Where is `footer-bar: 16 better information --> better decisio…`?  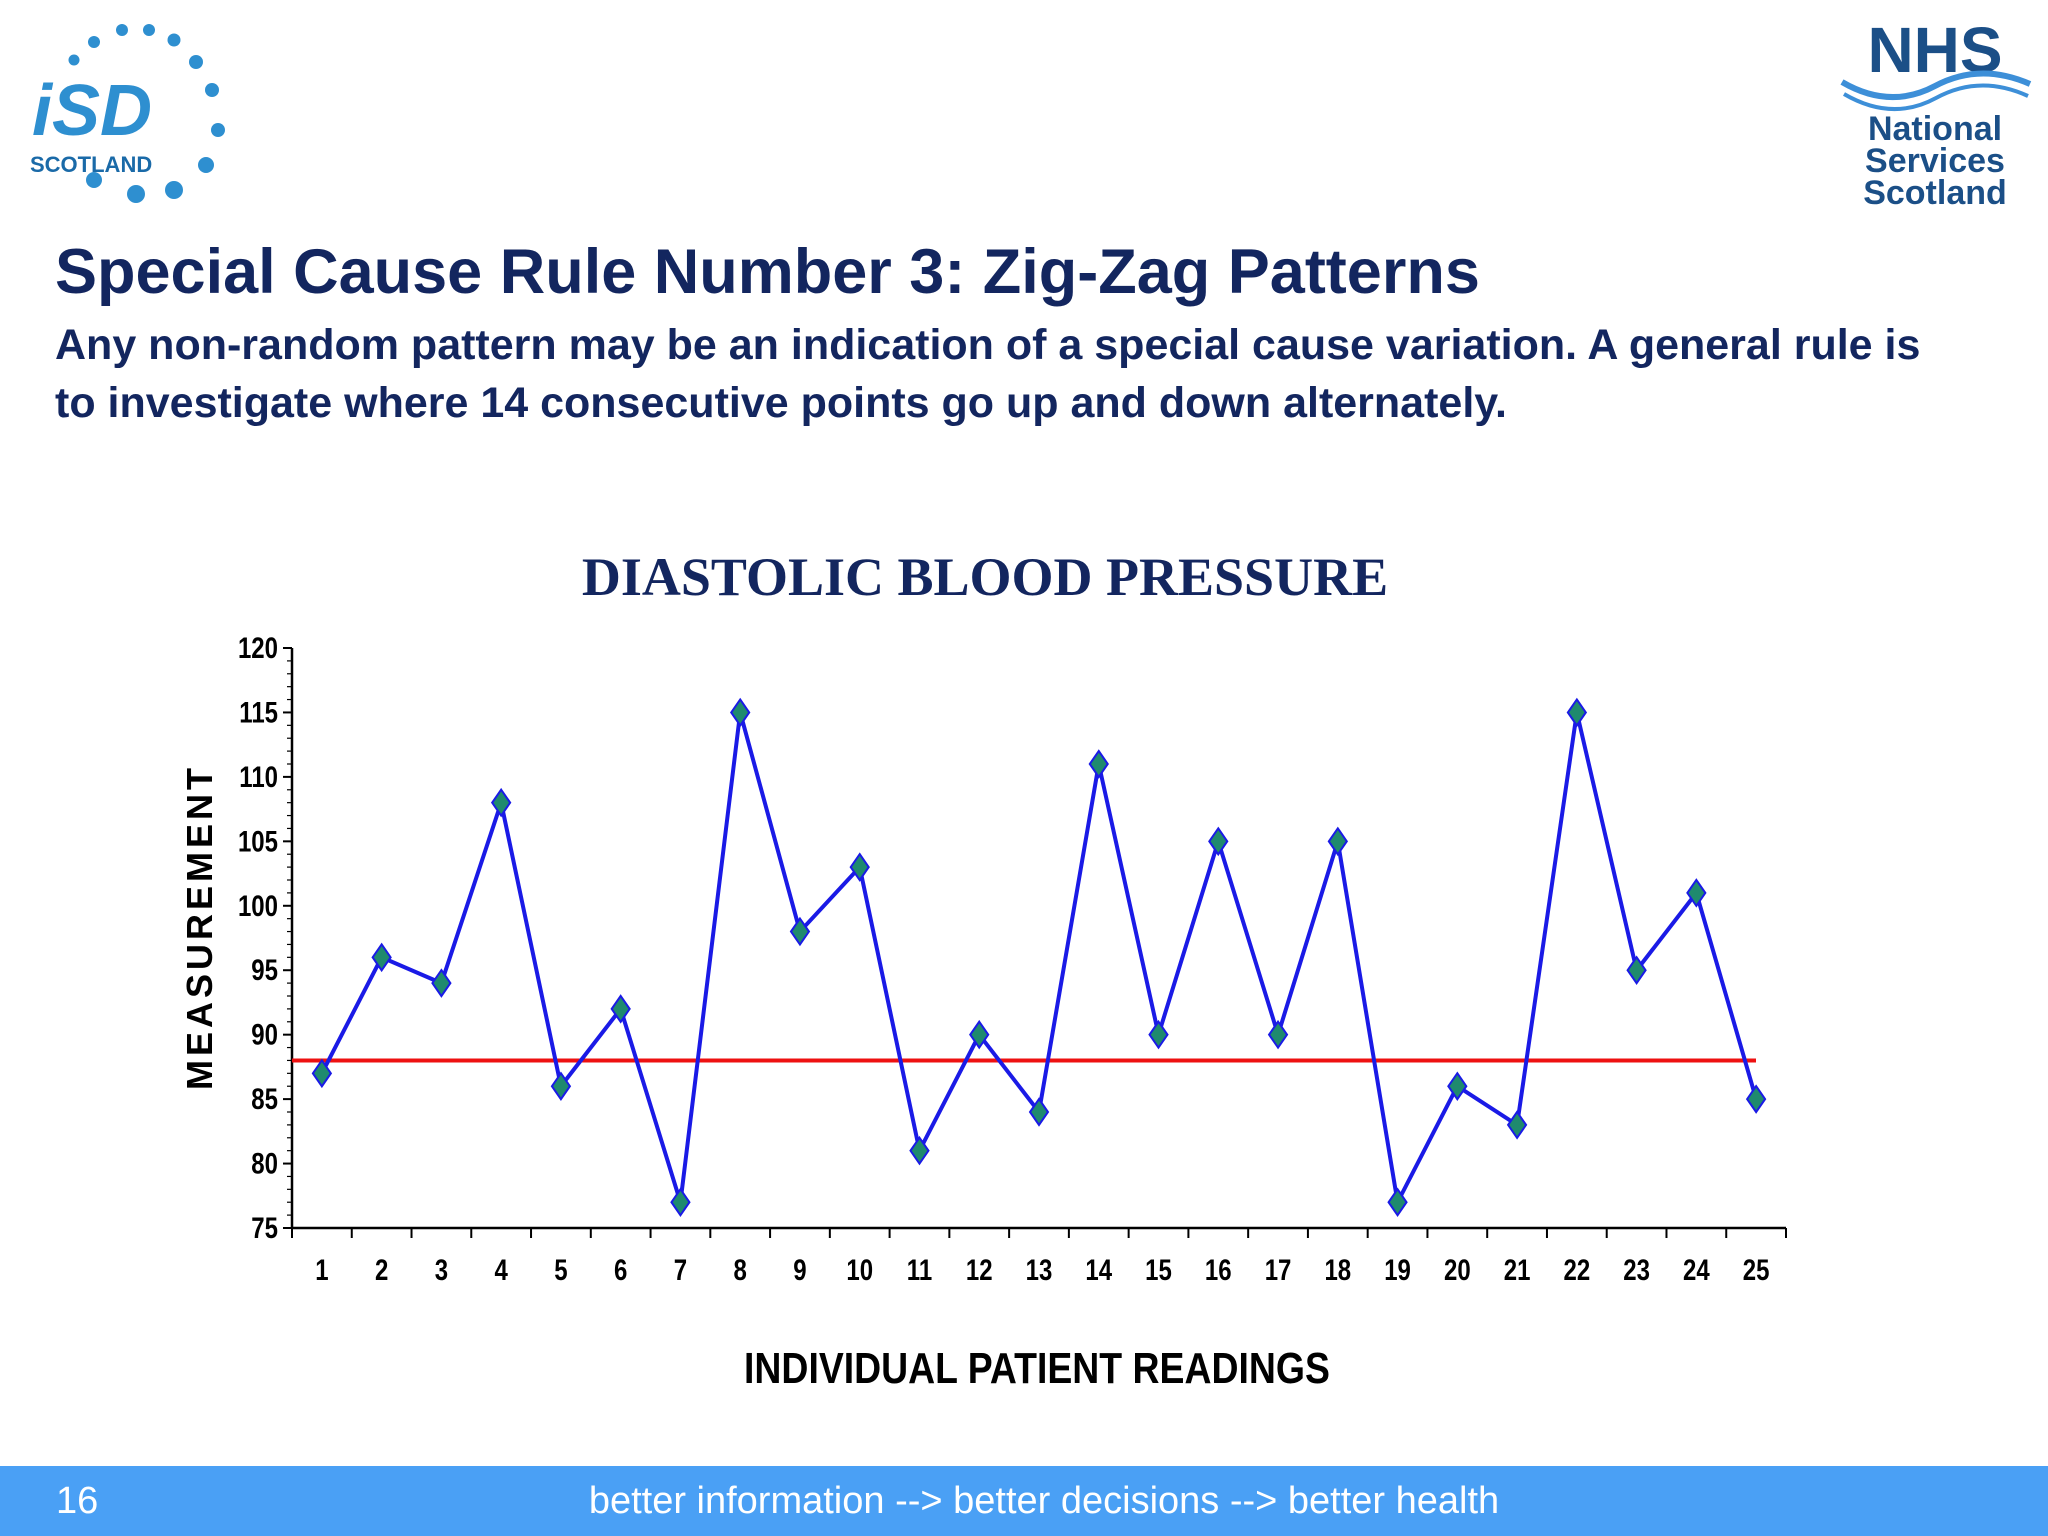
footer-bar: 16 better information --> better decisio… is located at coordinates (1024, 1501).